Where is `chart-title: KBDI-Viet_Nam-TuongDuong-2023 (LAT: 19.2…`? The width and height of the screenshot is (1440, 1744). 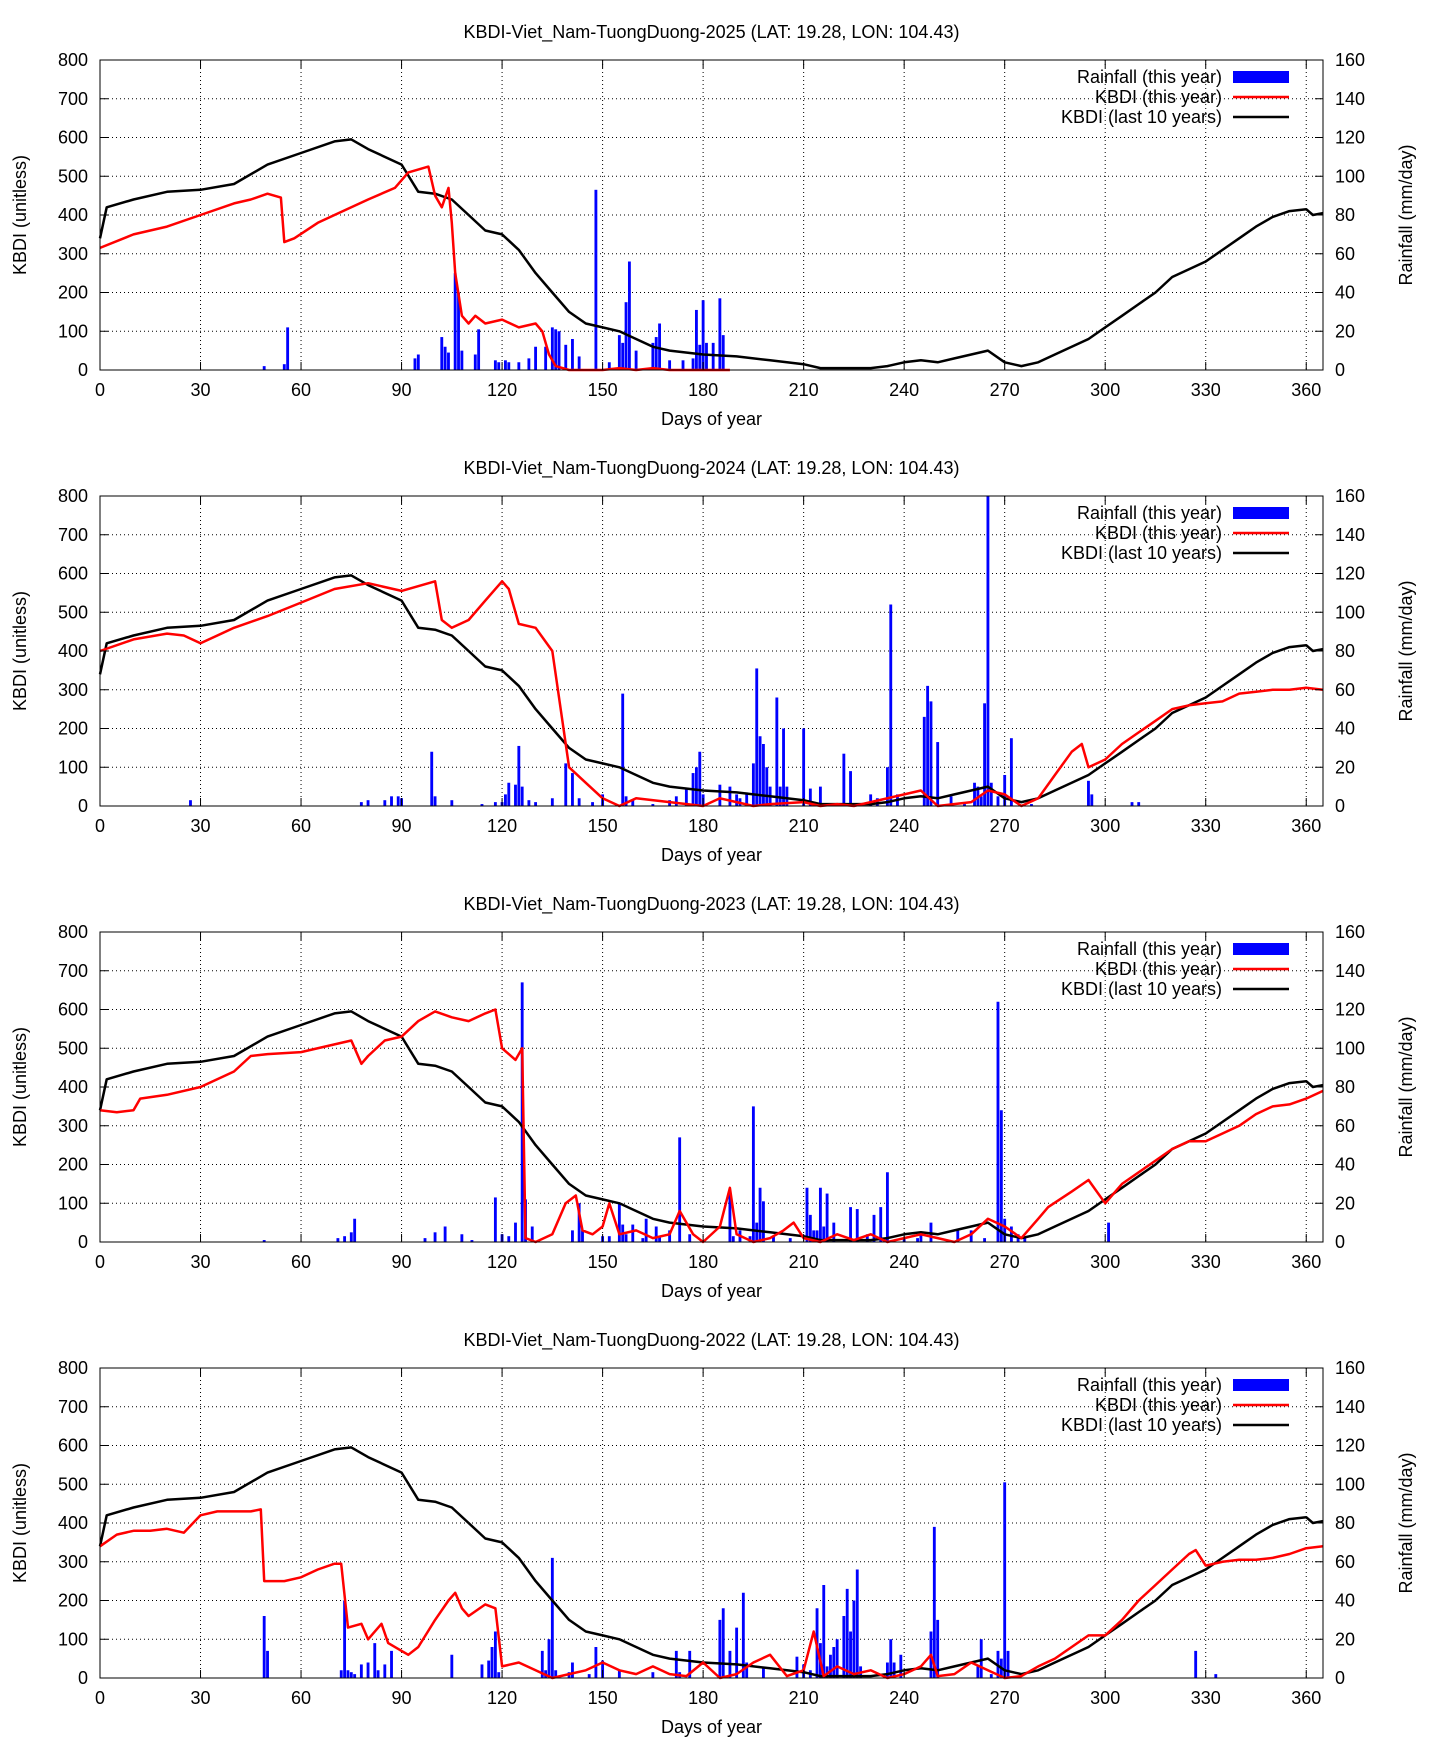
chart-title: KBDI-Viet_Nam-TuongDuong-2023 (LAT: 19.2… is located at coordinates (712, 904).